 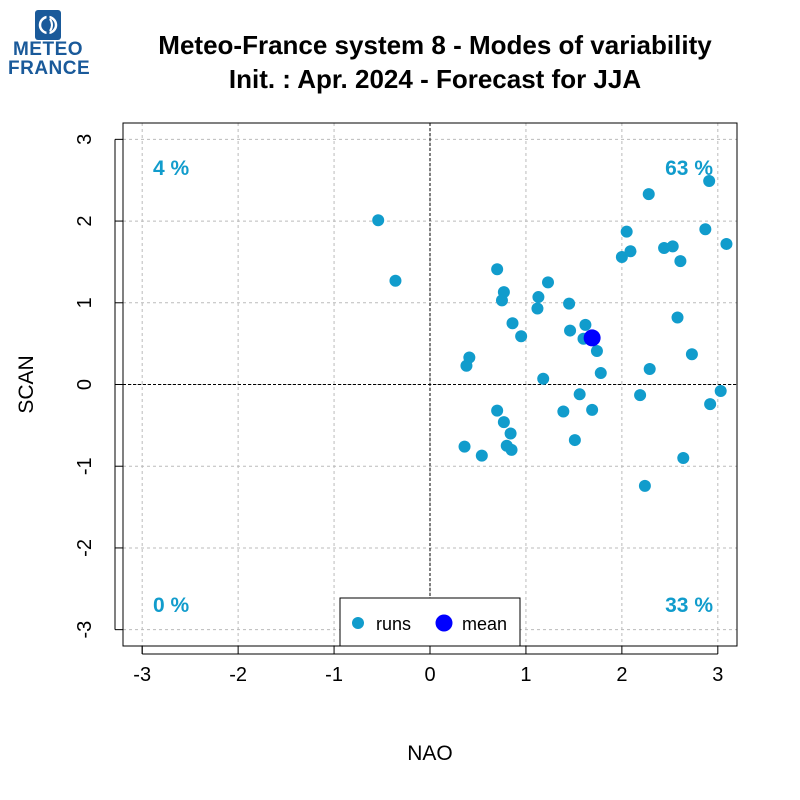 I want to click on legend: runs mean, so click(x=430, y=622).